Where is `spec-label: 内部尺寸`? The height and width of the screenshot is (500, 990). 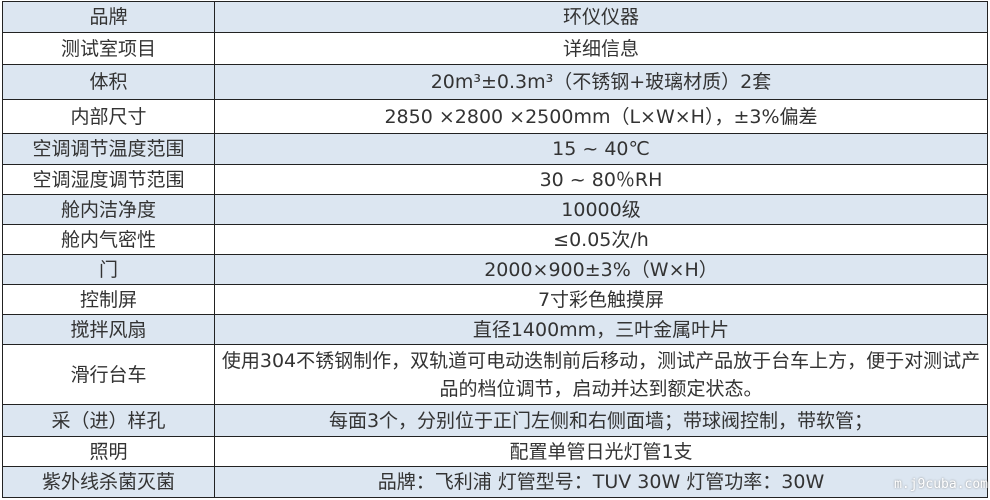
spec-label: 内部尺寸 is located at coordinates (108, 116).